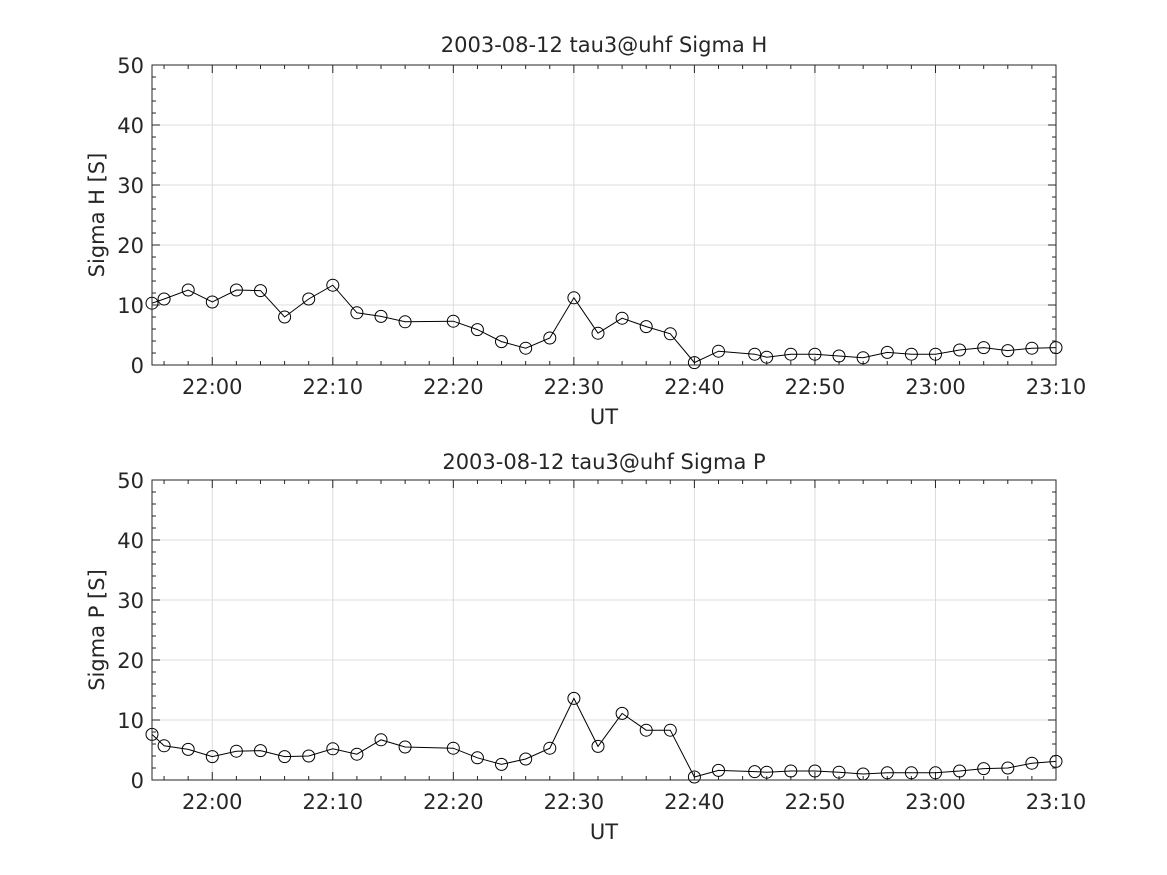  Describe the element at coordinates (603, 462) in the screenshot. I see `chart-title: 2003-08-12 tau3@uhf Sigma P` at that location.